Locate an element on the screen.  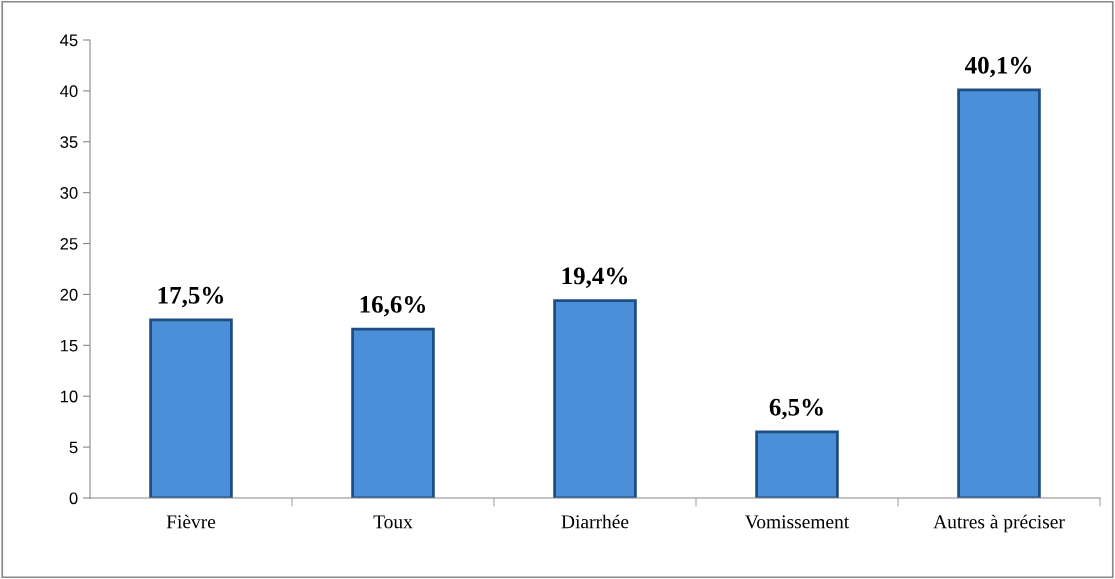
x-tick-label: Diarrhée is located at coordinates (595, 521).